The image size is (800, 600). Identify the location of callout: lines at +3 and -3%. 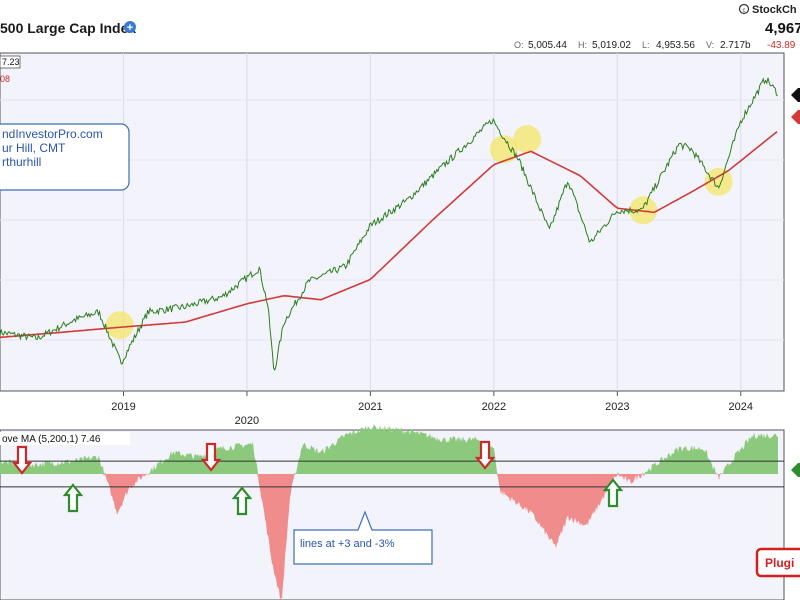
(363, 537).